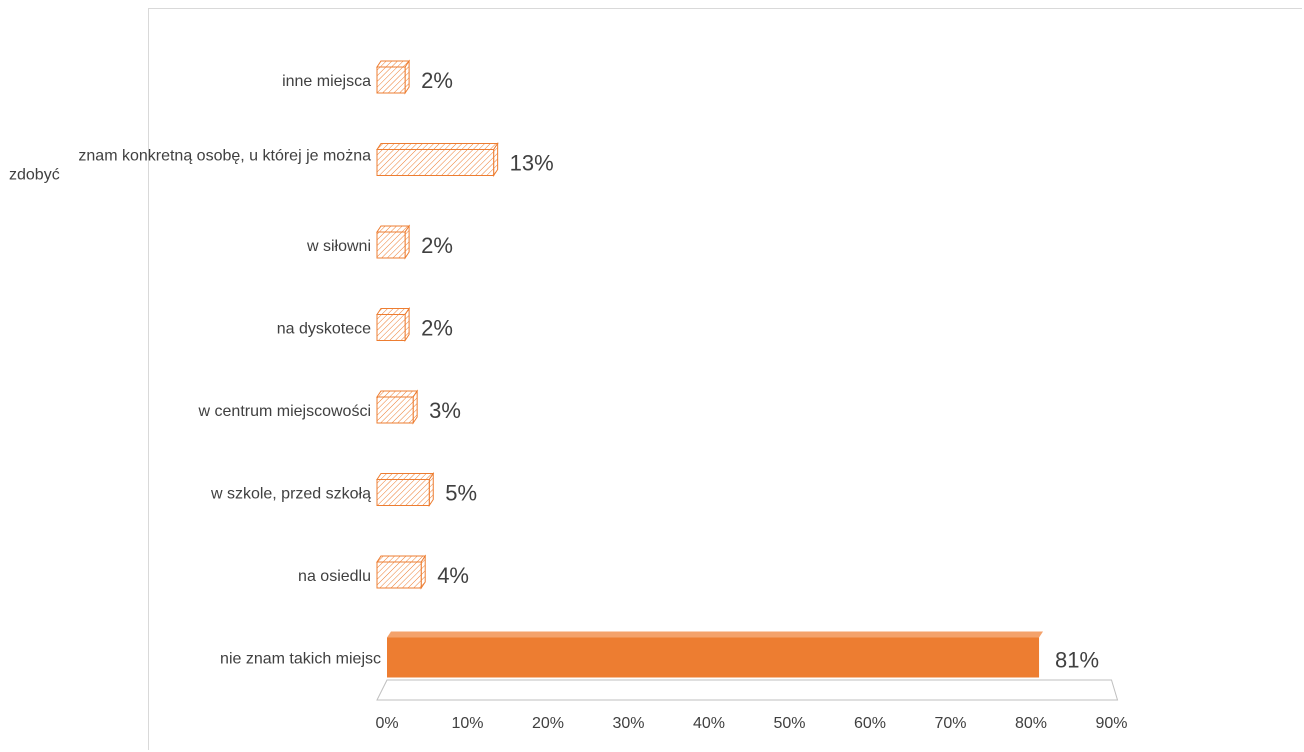 Image resolution: width=1304 pixels, height=752 pixels. Describe the element at coordinates (789, 723) in the screenshot. I see `x-tick-label: 50%` at that location.